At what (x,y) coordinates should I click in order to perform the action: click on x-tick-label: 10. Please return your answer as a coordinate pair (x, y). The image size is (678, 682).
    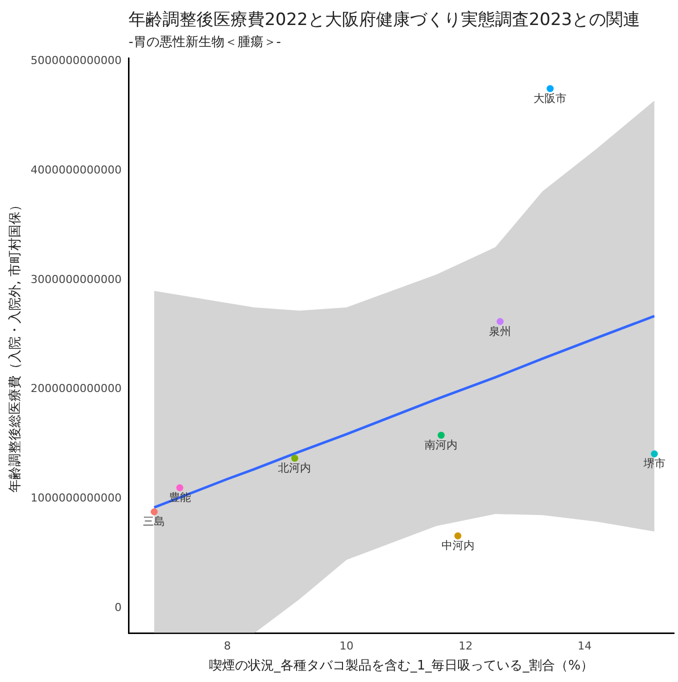
    Looking at the image, I should click on (347, 646).